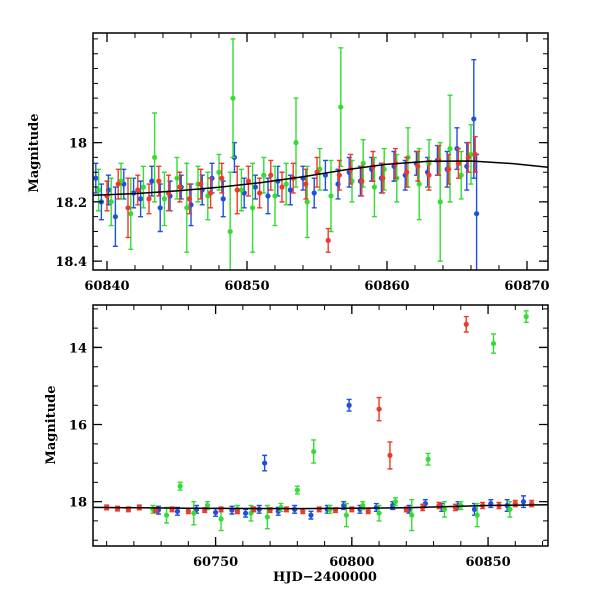  What do you see at coordinates (78, 348) in the screenshot?
I see `y-tick-label: 14` at bounding box center [78, 348].